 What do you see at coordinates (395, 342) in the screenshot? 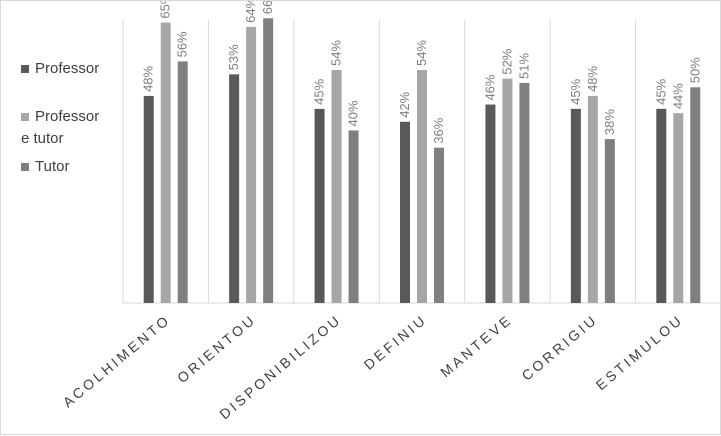
I see `category-label: DEFINIU` at bounding box center [395, 342].